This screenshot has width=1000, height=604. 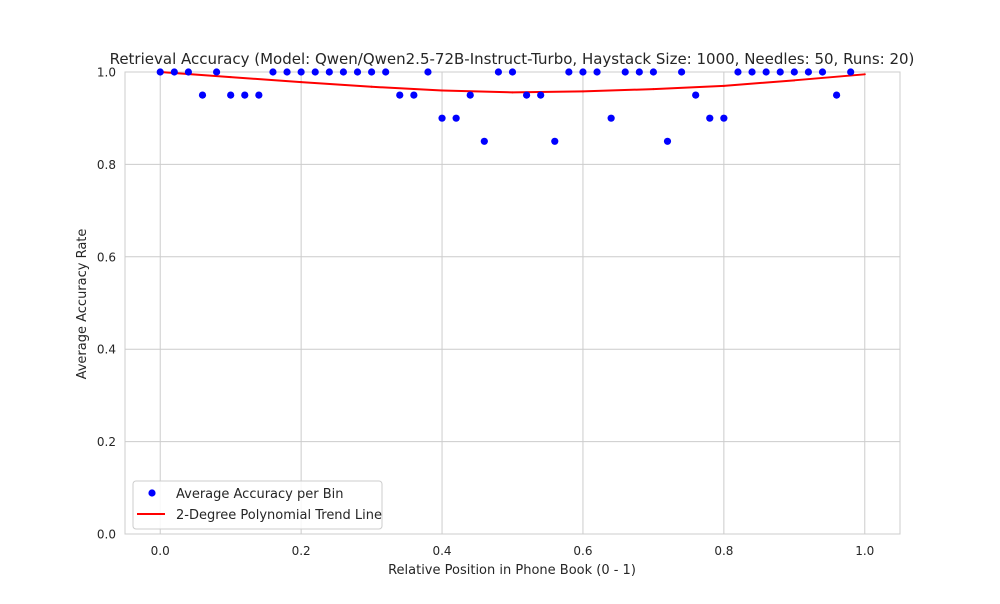 What do you see at coordinates (512, 82) in the screenshot?
I see `trend-line-series` at bounding box center [512, 82].